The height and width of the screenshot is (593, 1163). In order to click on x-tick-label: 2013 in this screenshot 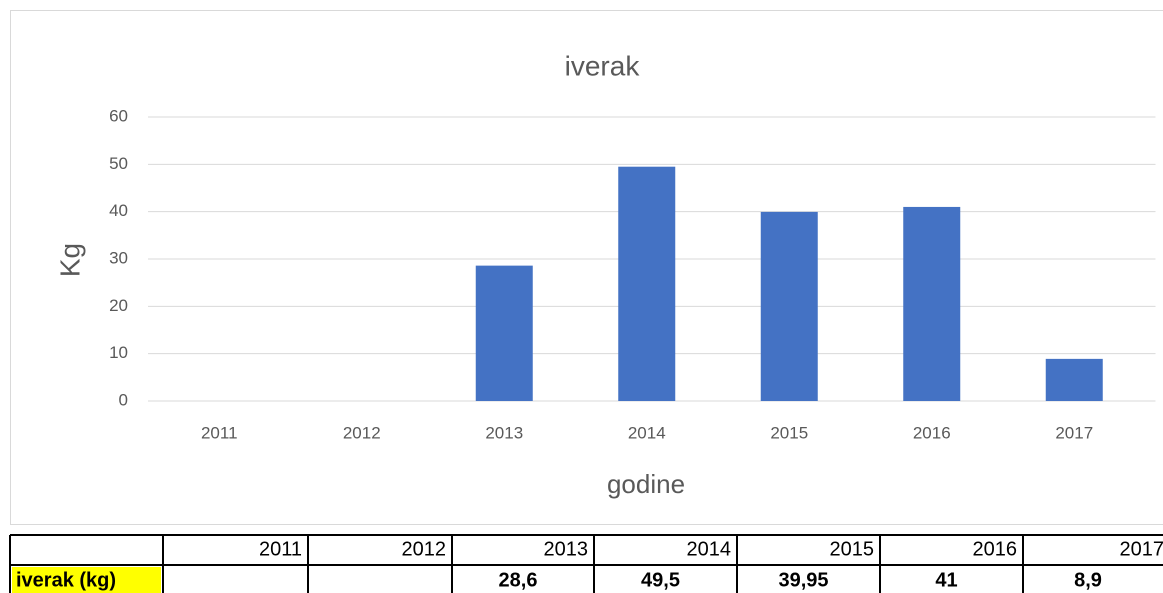, I will do `click(504, 432)`.